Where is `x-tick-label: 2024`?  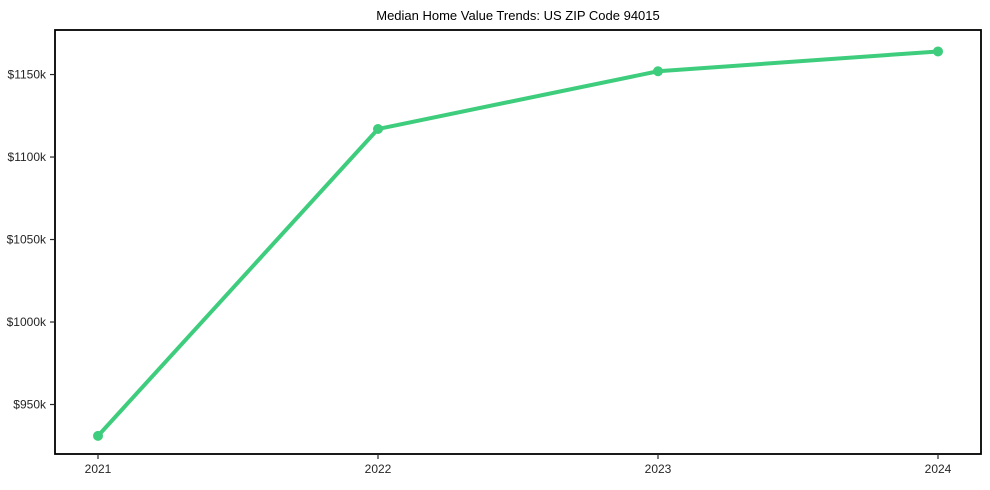 x-tick-label: 2024 is located at coordinates (938, 469).